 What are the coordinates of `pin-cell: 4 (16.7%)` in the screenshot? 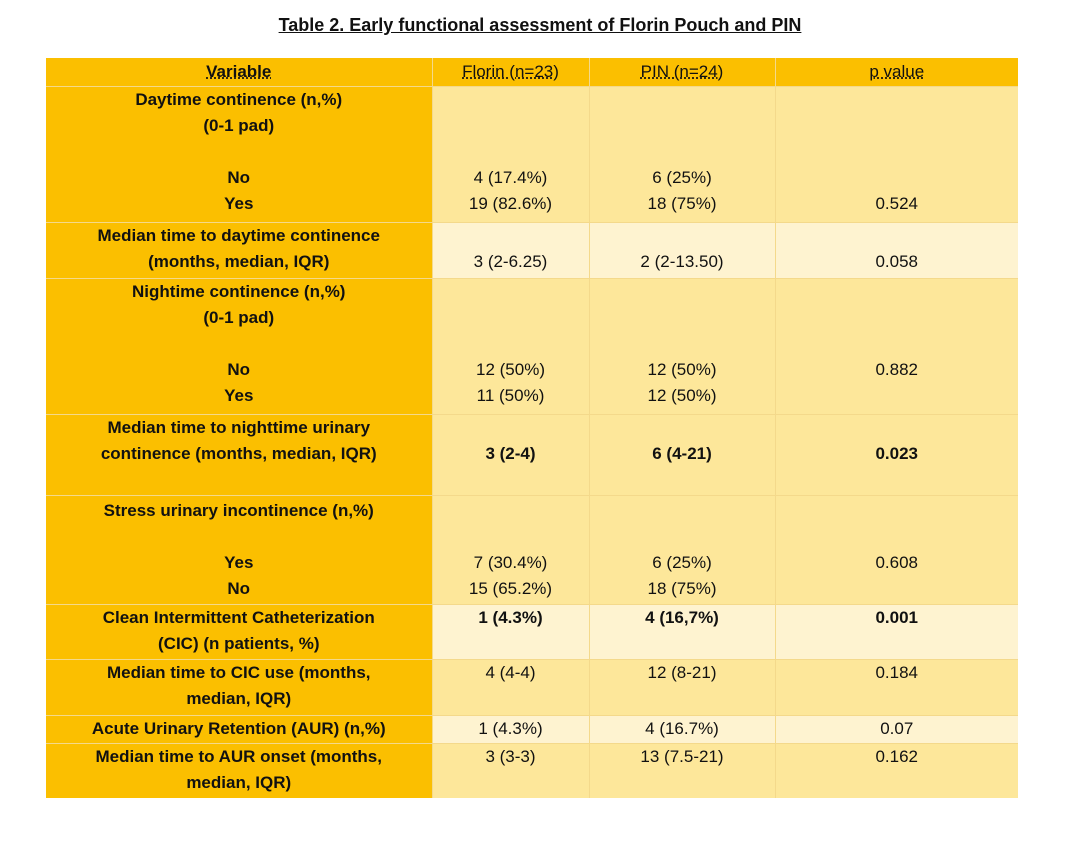 It's located at (682, 729).